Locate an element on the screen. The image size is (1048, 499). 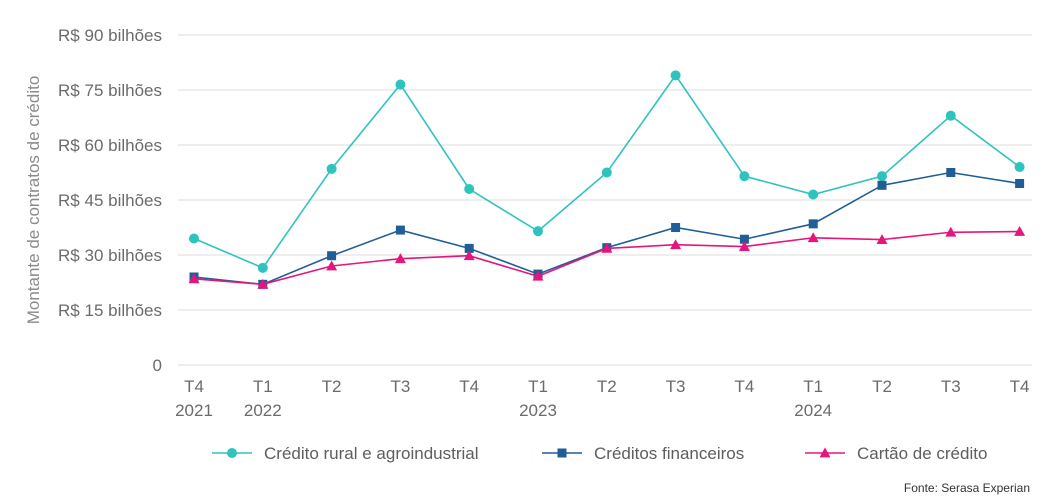
y-axis-label: Montante de contratos de crédito is located at coordinates (33, 200).